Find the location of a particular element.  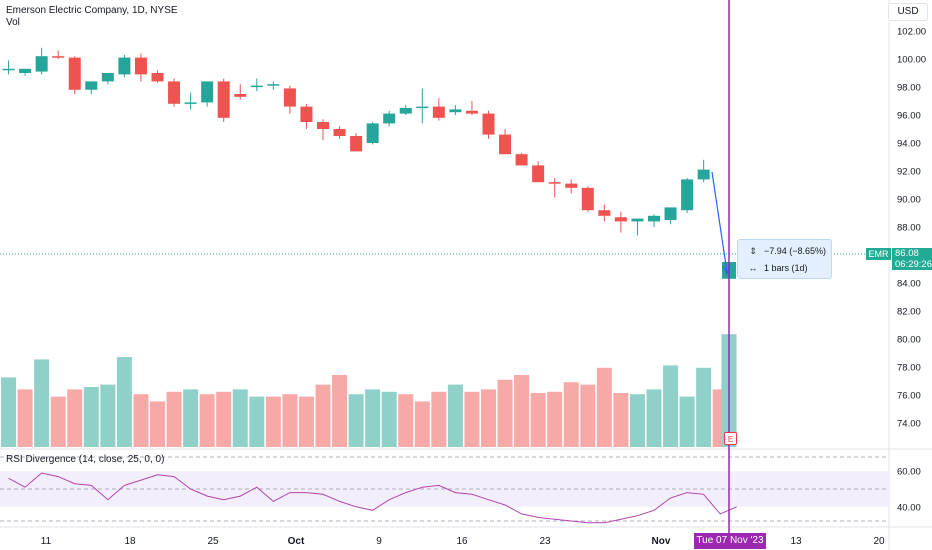

price-tick-label: 94.00 is located at coordinates (909, 144).